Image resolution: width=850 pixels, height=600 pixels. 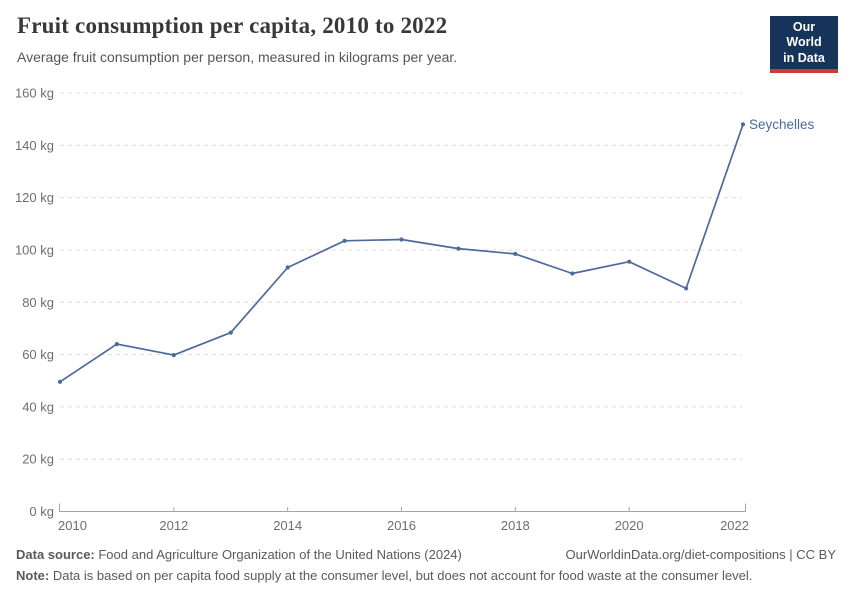 What do you see at coordinates (34, 145) in the screenshot?
I see `y-tick-label: 140 kg` at bounding box center [34, 145].